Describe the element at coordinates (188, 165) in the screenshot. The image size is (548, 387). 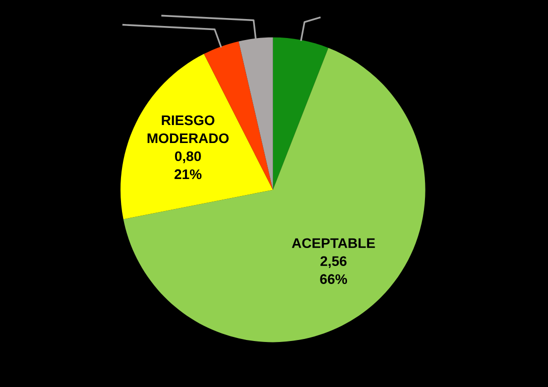
I see `data-label: 0,80 21%` at that location.